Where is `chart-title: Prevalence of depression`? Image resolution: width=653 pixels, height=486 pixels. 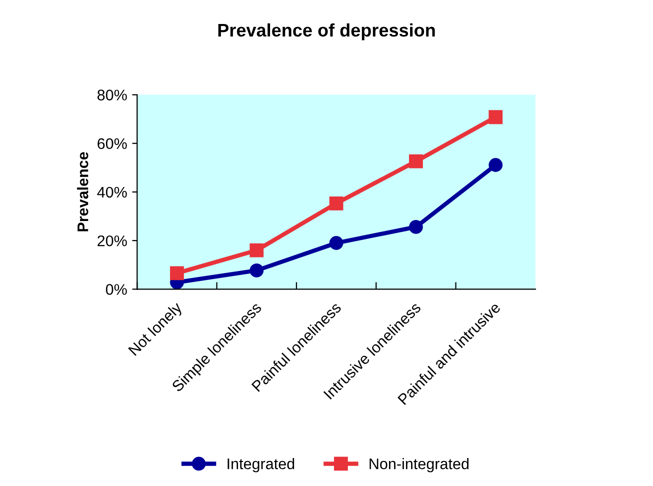
chart-title: Prevalence of depression is located at coordinates (326, 31).